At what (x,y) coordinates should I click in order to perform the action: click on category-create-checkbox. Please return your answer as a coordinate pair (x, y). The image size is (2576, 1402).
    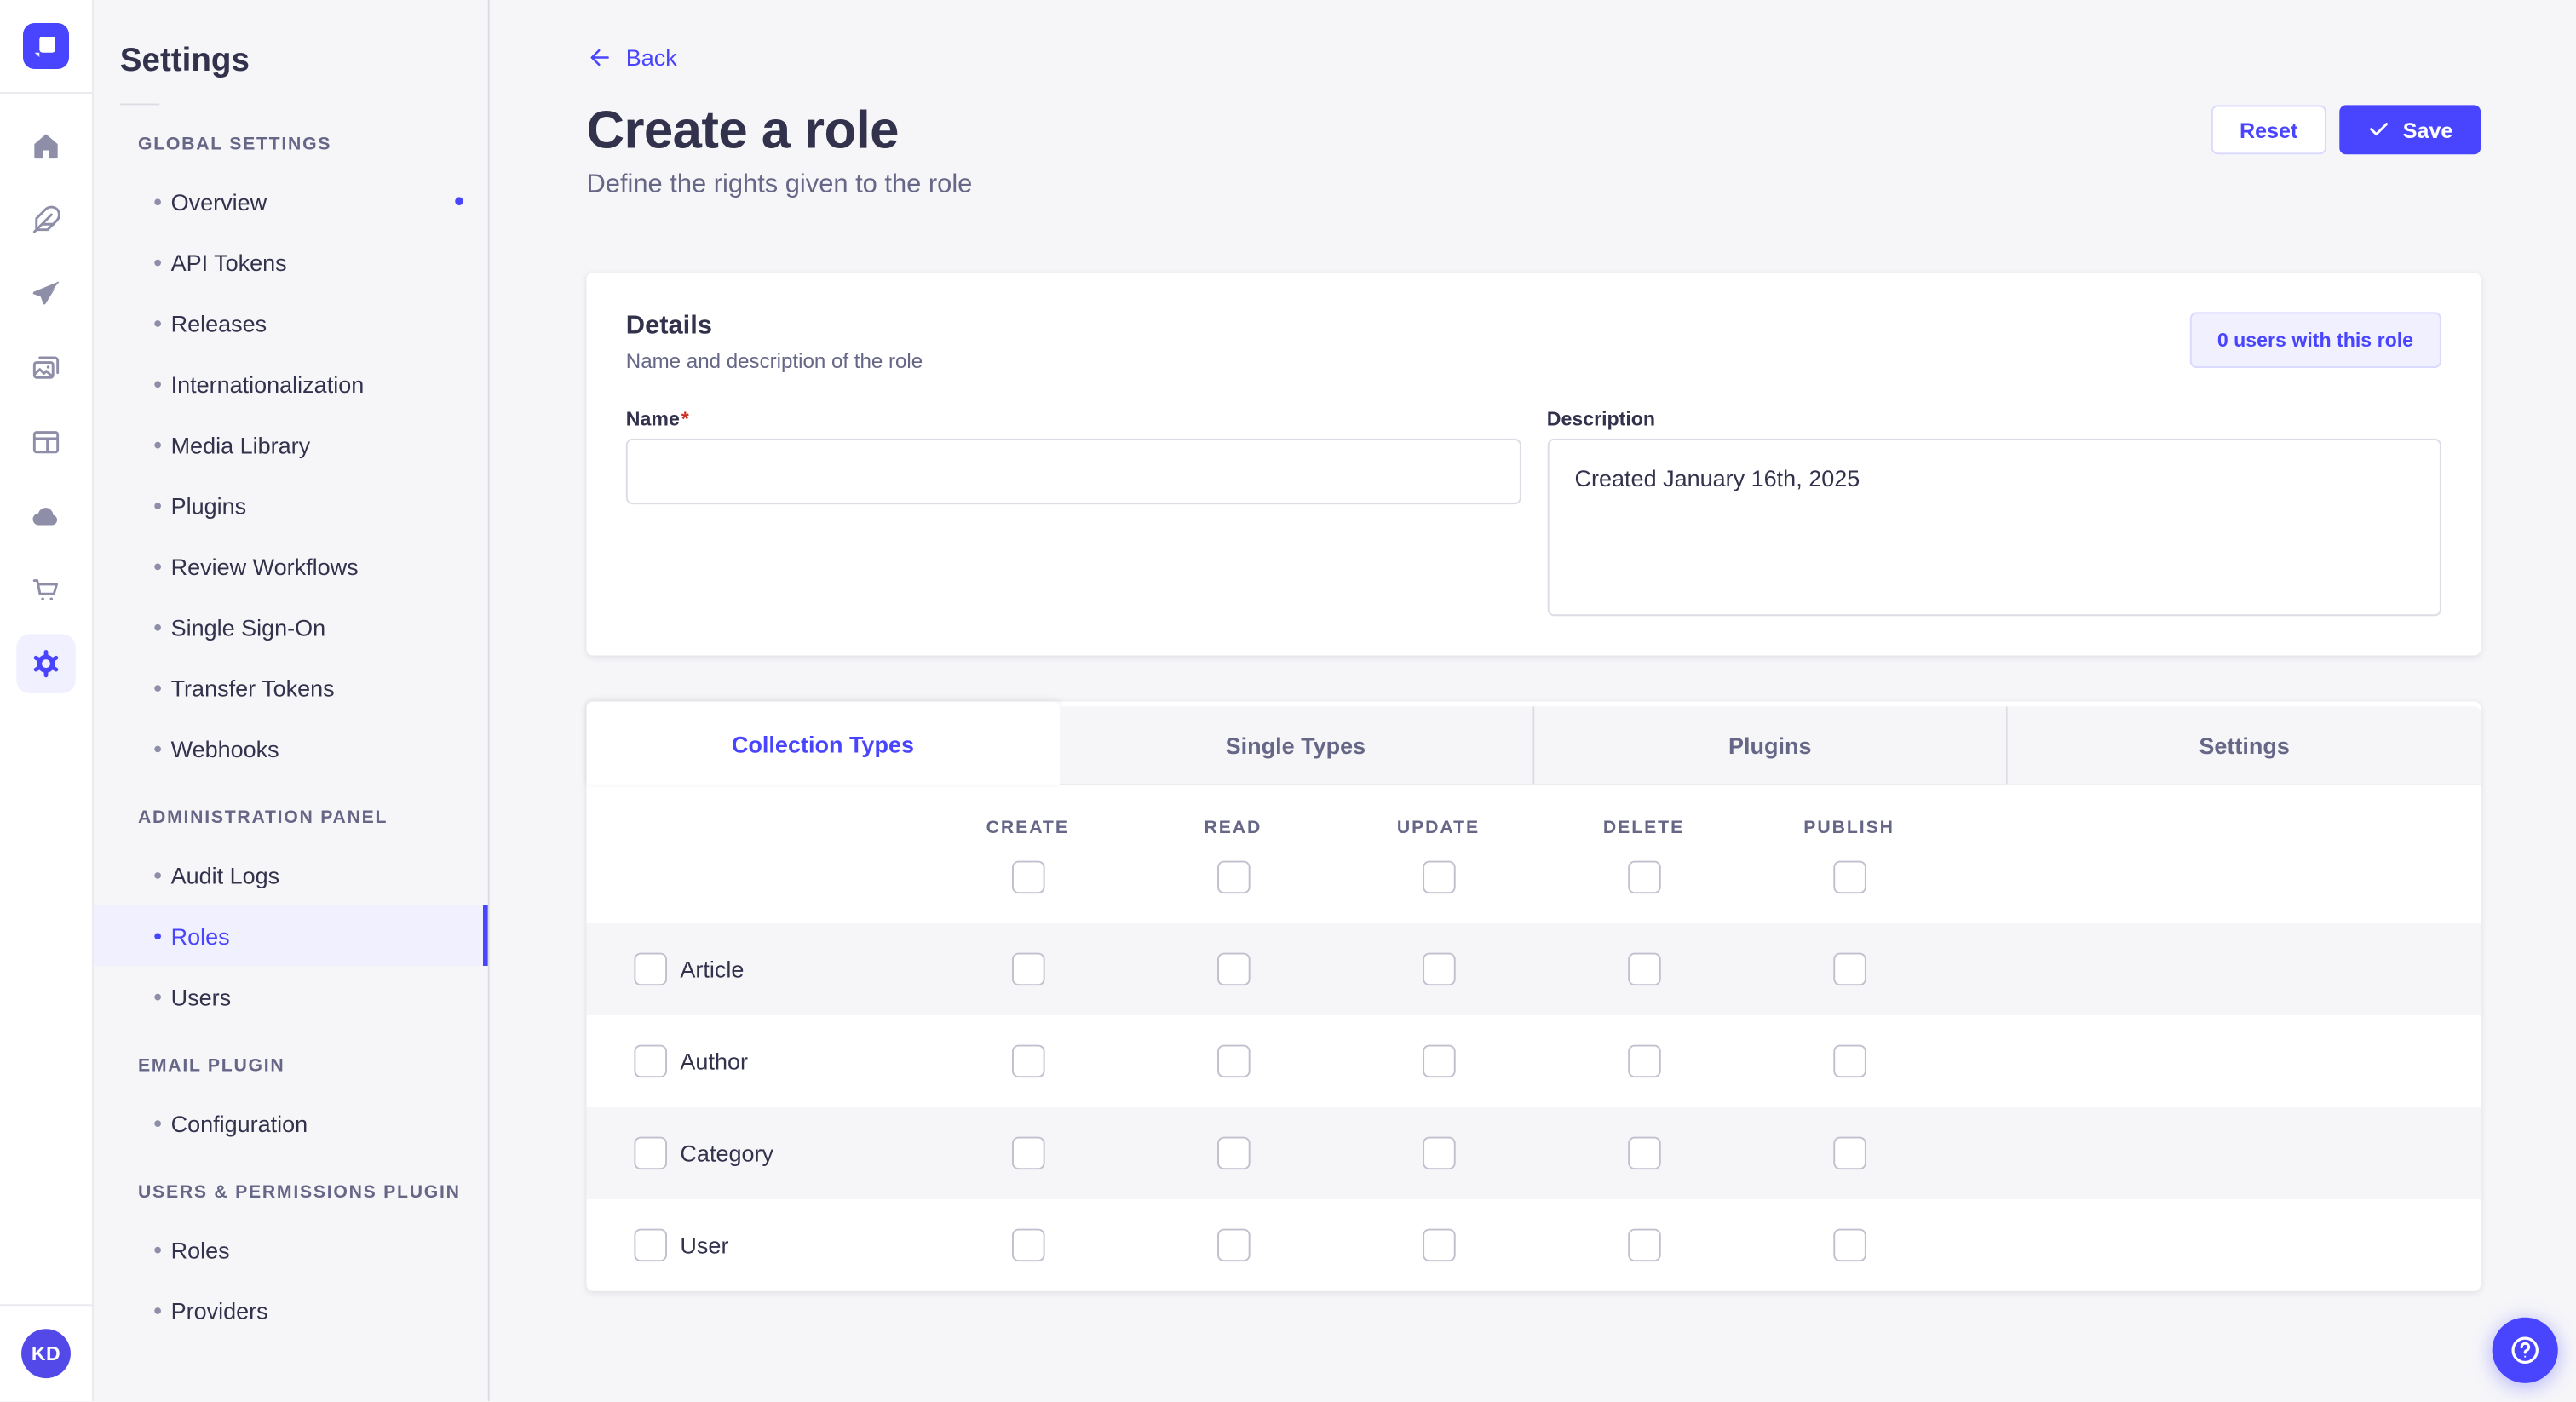
    Looking at the image, I should click on (1028, 1153).